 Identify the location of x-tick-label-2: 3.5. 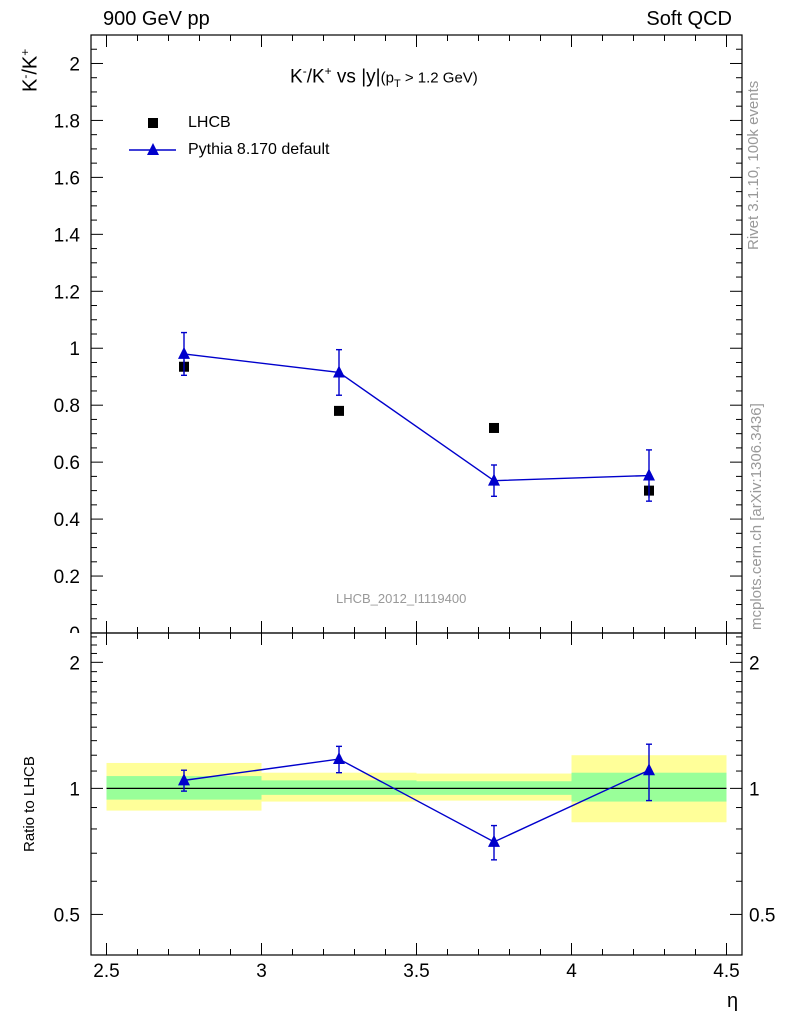
(416, 971).